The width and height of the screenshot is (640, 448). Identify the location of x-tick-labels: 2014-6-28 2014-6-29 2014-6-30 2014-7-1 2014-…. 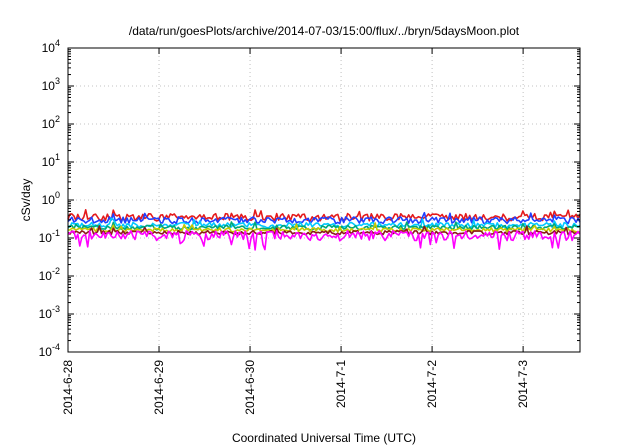
(295, 387).